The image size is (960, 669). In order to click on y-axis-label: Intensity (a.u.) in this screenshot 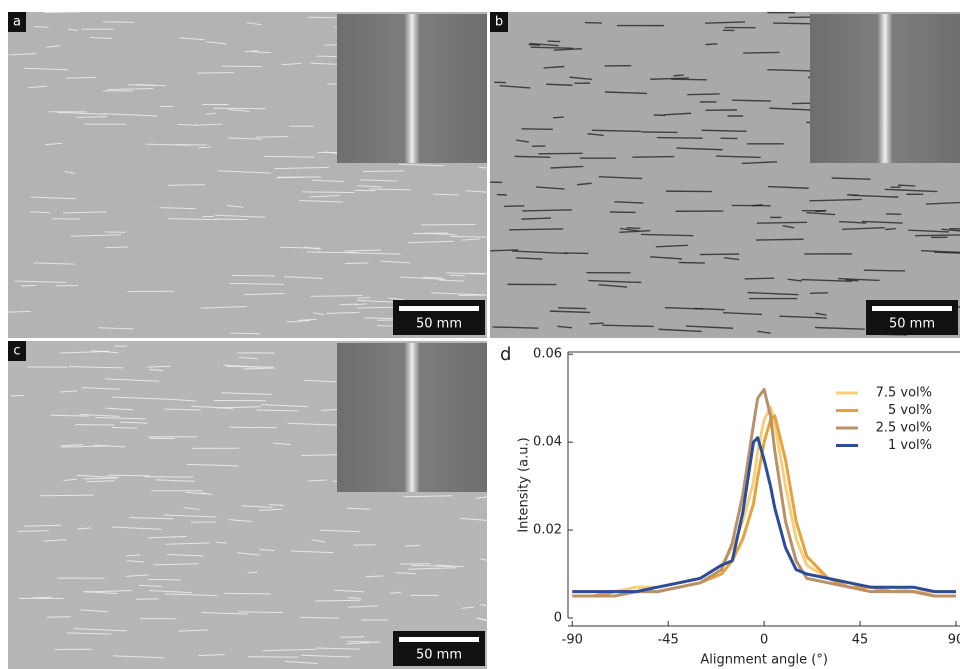, I will do `click(524, 484)`.